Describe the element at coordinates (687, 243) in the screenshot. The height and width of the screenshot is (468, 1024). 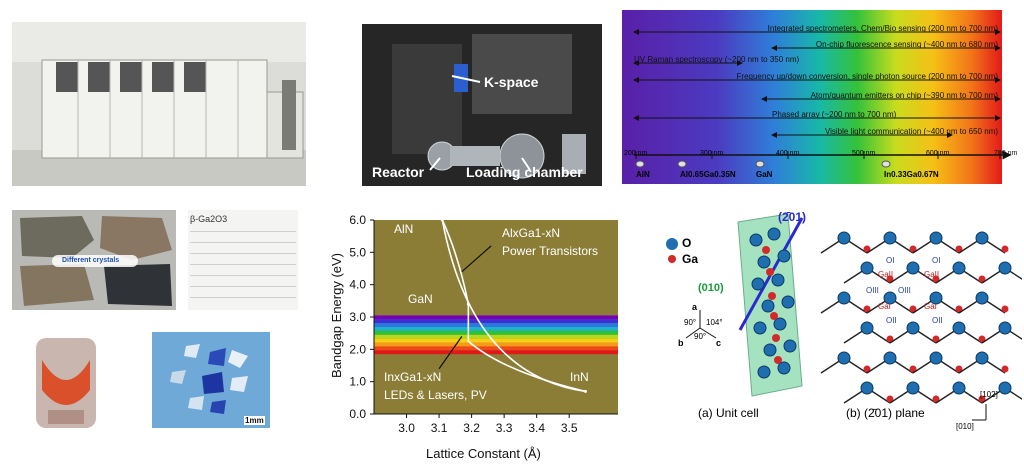
I see `legend-o-label: O` at that location.